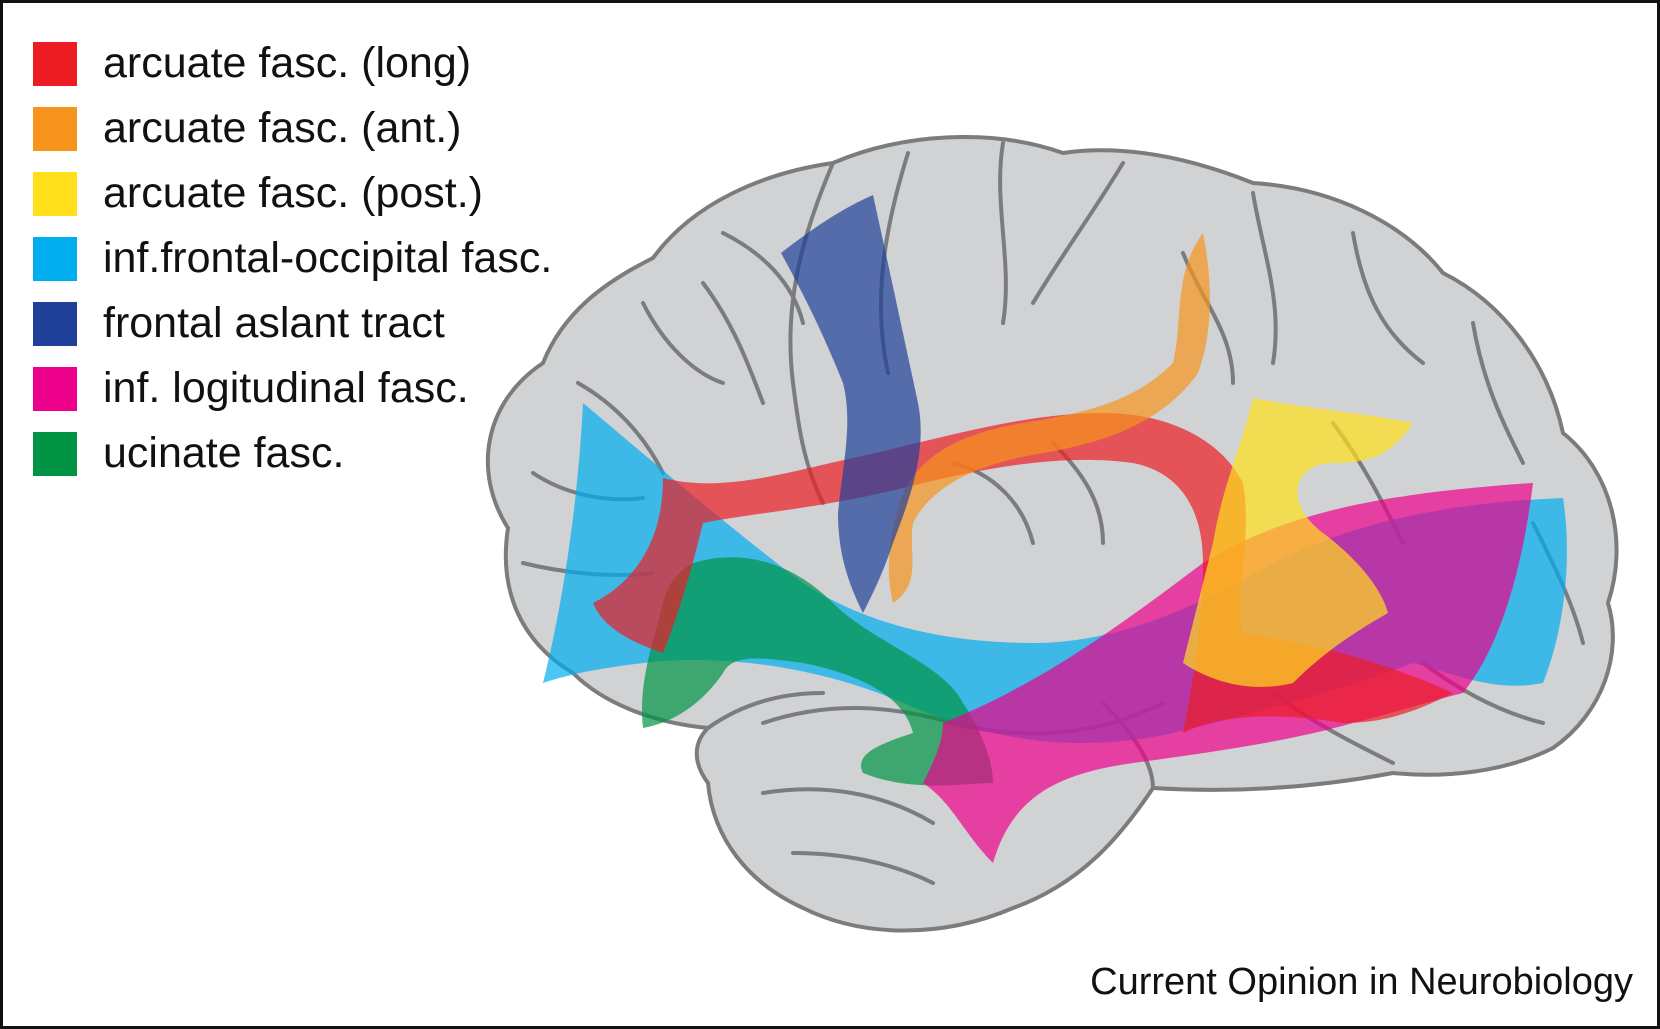  I want to click on legend-item-arcuate-anterior: arcuate fasc. (ant.), so click(292, 128).